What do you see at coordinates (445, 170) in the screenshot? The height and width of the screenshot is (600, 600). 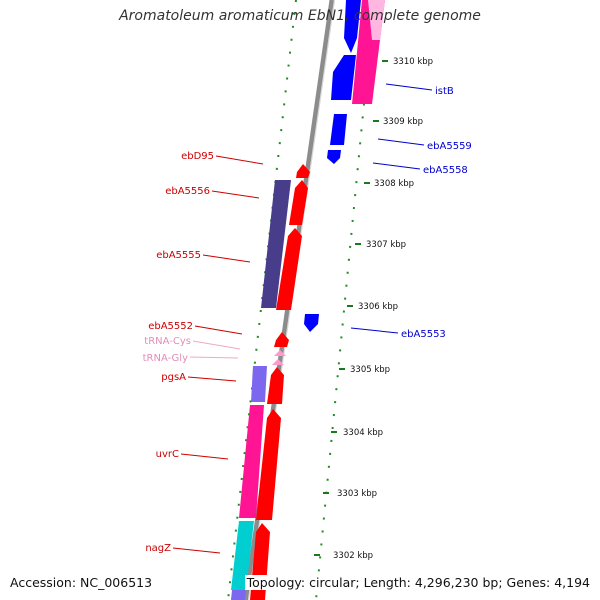 I see `gene-label: ebA5558` at bounding box center [445, 170].